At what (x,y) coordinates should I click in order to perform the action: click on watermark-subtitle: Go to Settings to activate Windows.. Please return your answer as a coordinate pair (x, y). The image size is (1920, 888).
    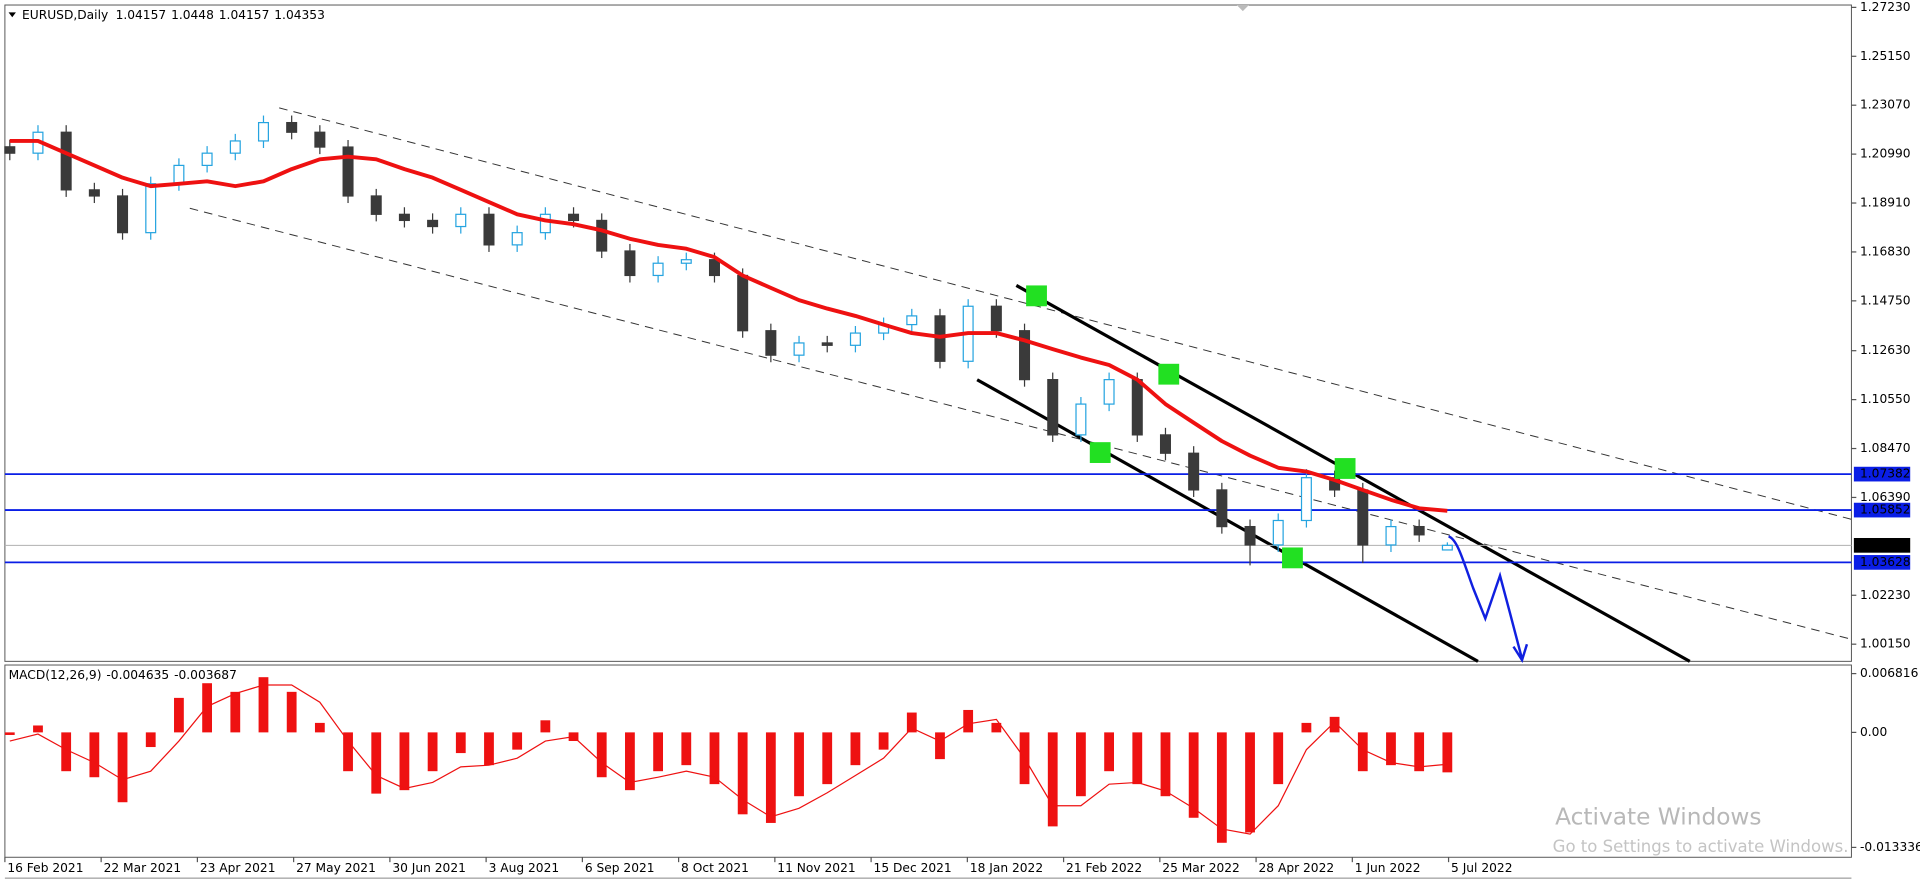
    Looking at the image, I should click on (1701, 846).